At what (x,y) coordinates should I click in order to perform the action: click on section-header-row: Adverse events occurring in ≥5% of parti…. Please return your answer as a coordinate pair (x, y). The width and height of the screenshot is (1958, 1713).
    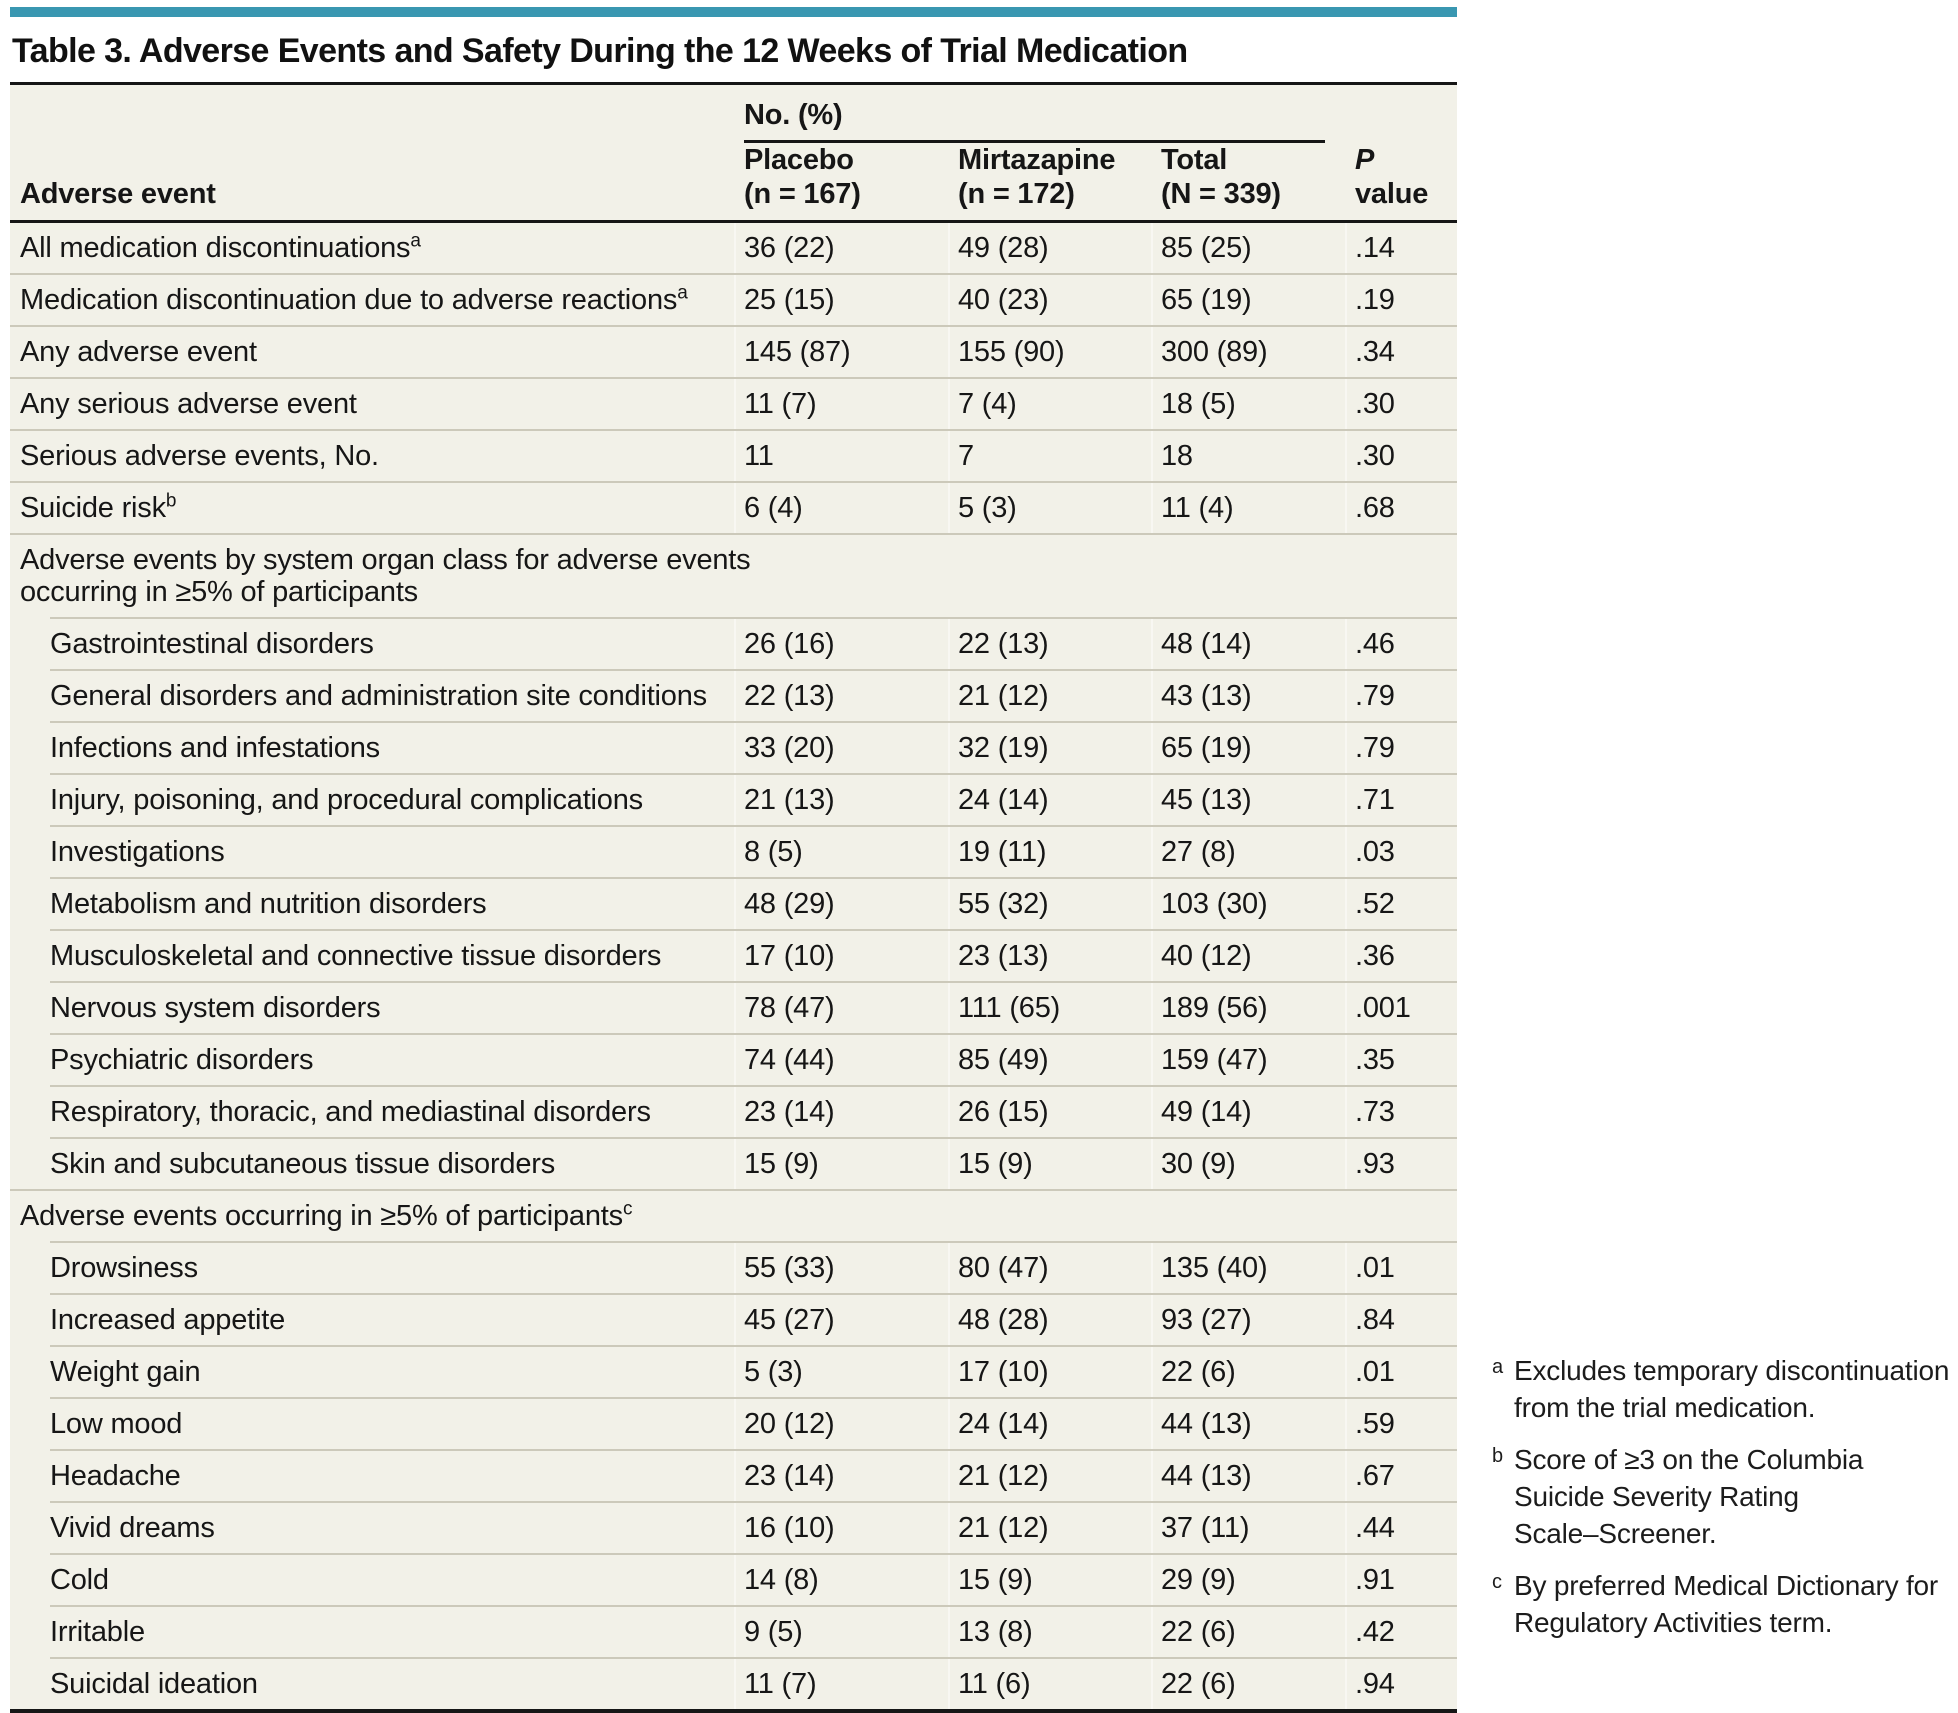
    Looking at the image, I should click on (733, 1215).